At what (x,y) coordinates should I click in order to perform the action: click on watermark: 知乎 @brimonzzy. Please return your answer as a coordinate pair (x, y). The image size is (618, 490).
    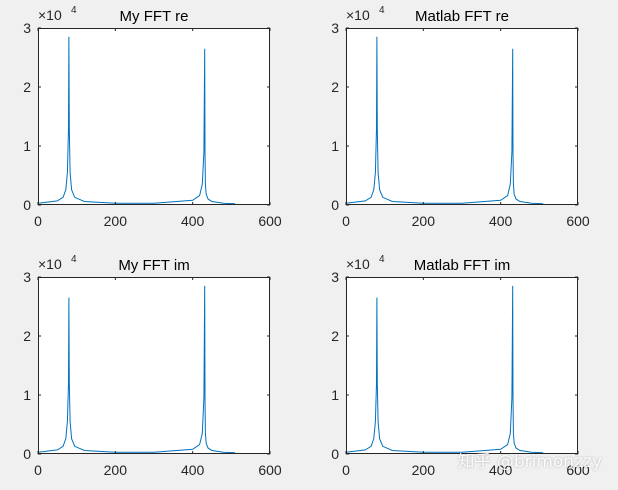
    Looking at the image, I should click on (529, 462).